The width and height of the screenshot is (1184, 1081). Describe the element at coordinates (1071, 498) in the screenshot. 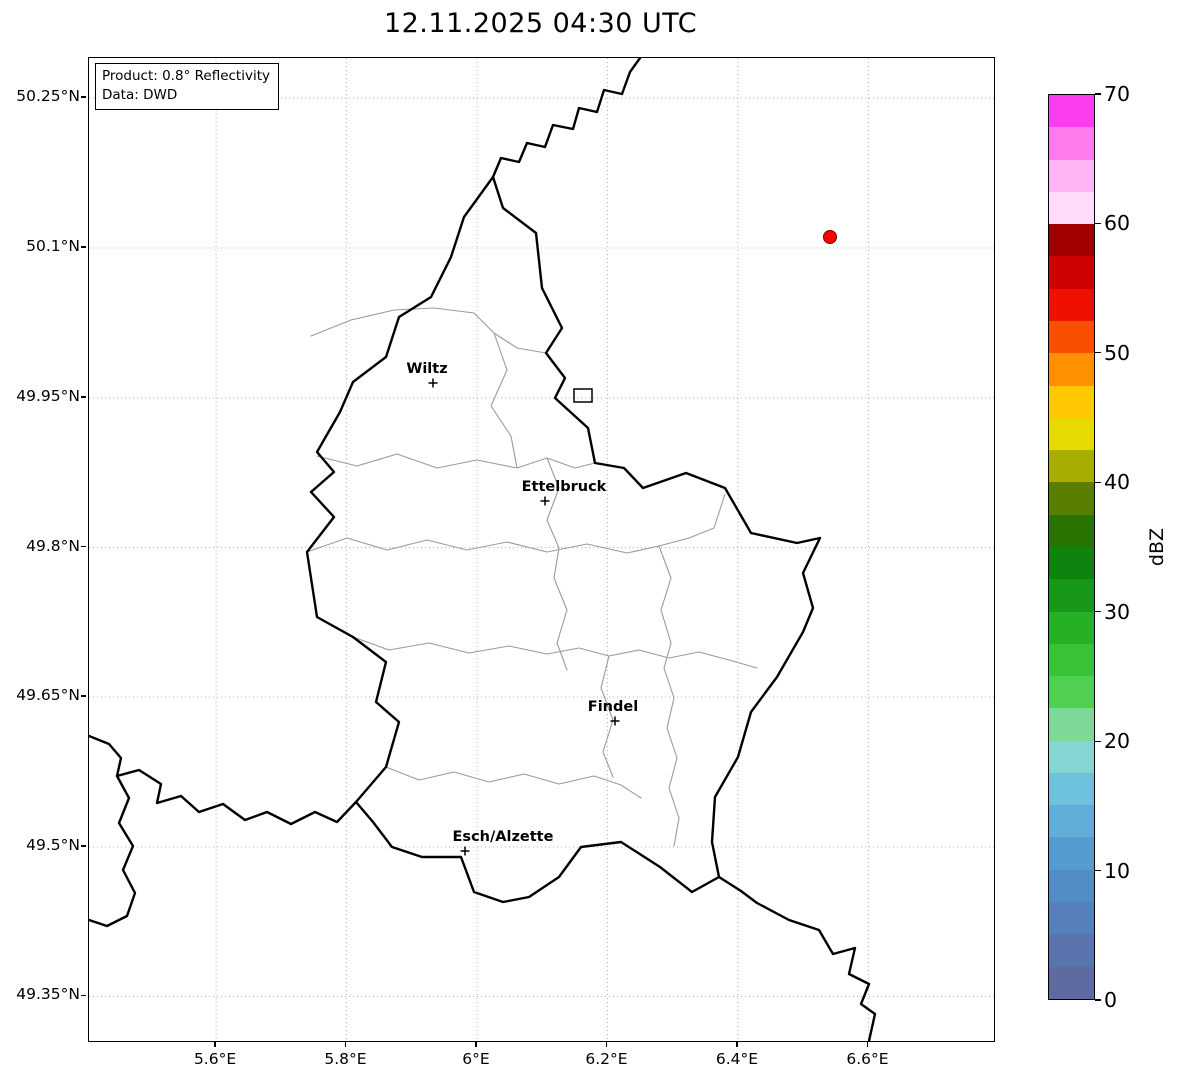

I see `colorbar-segment-37.5-40dBZ` at that location.